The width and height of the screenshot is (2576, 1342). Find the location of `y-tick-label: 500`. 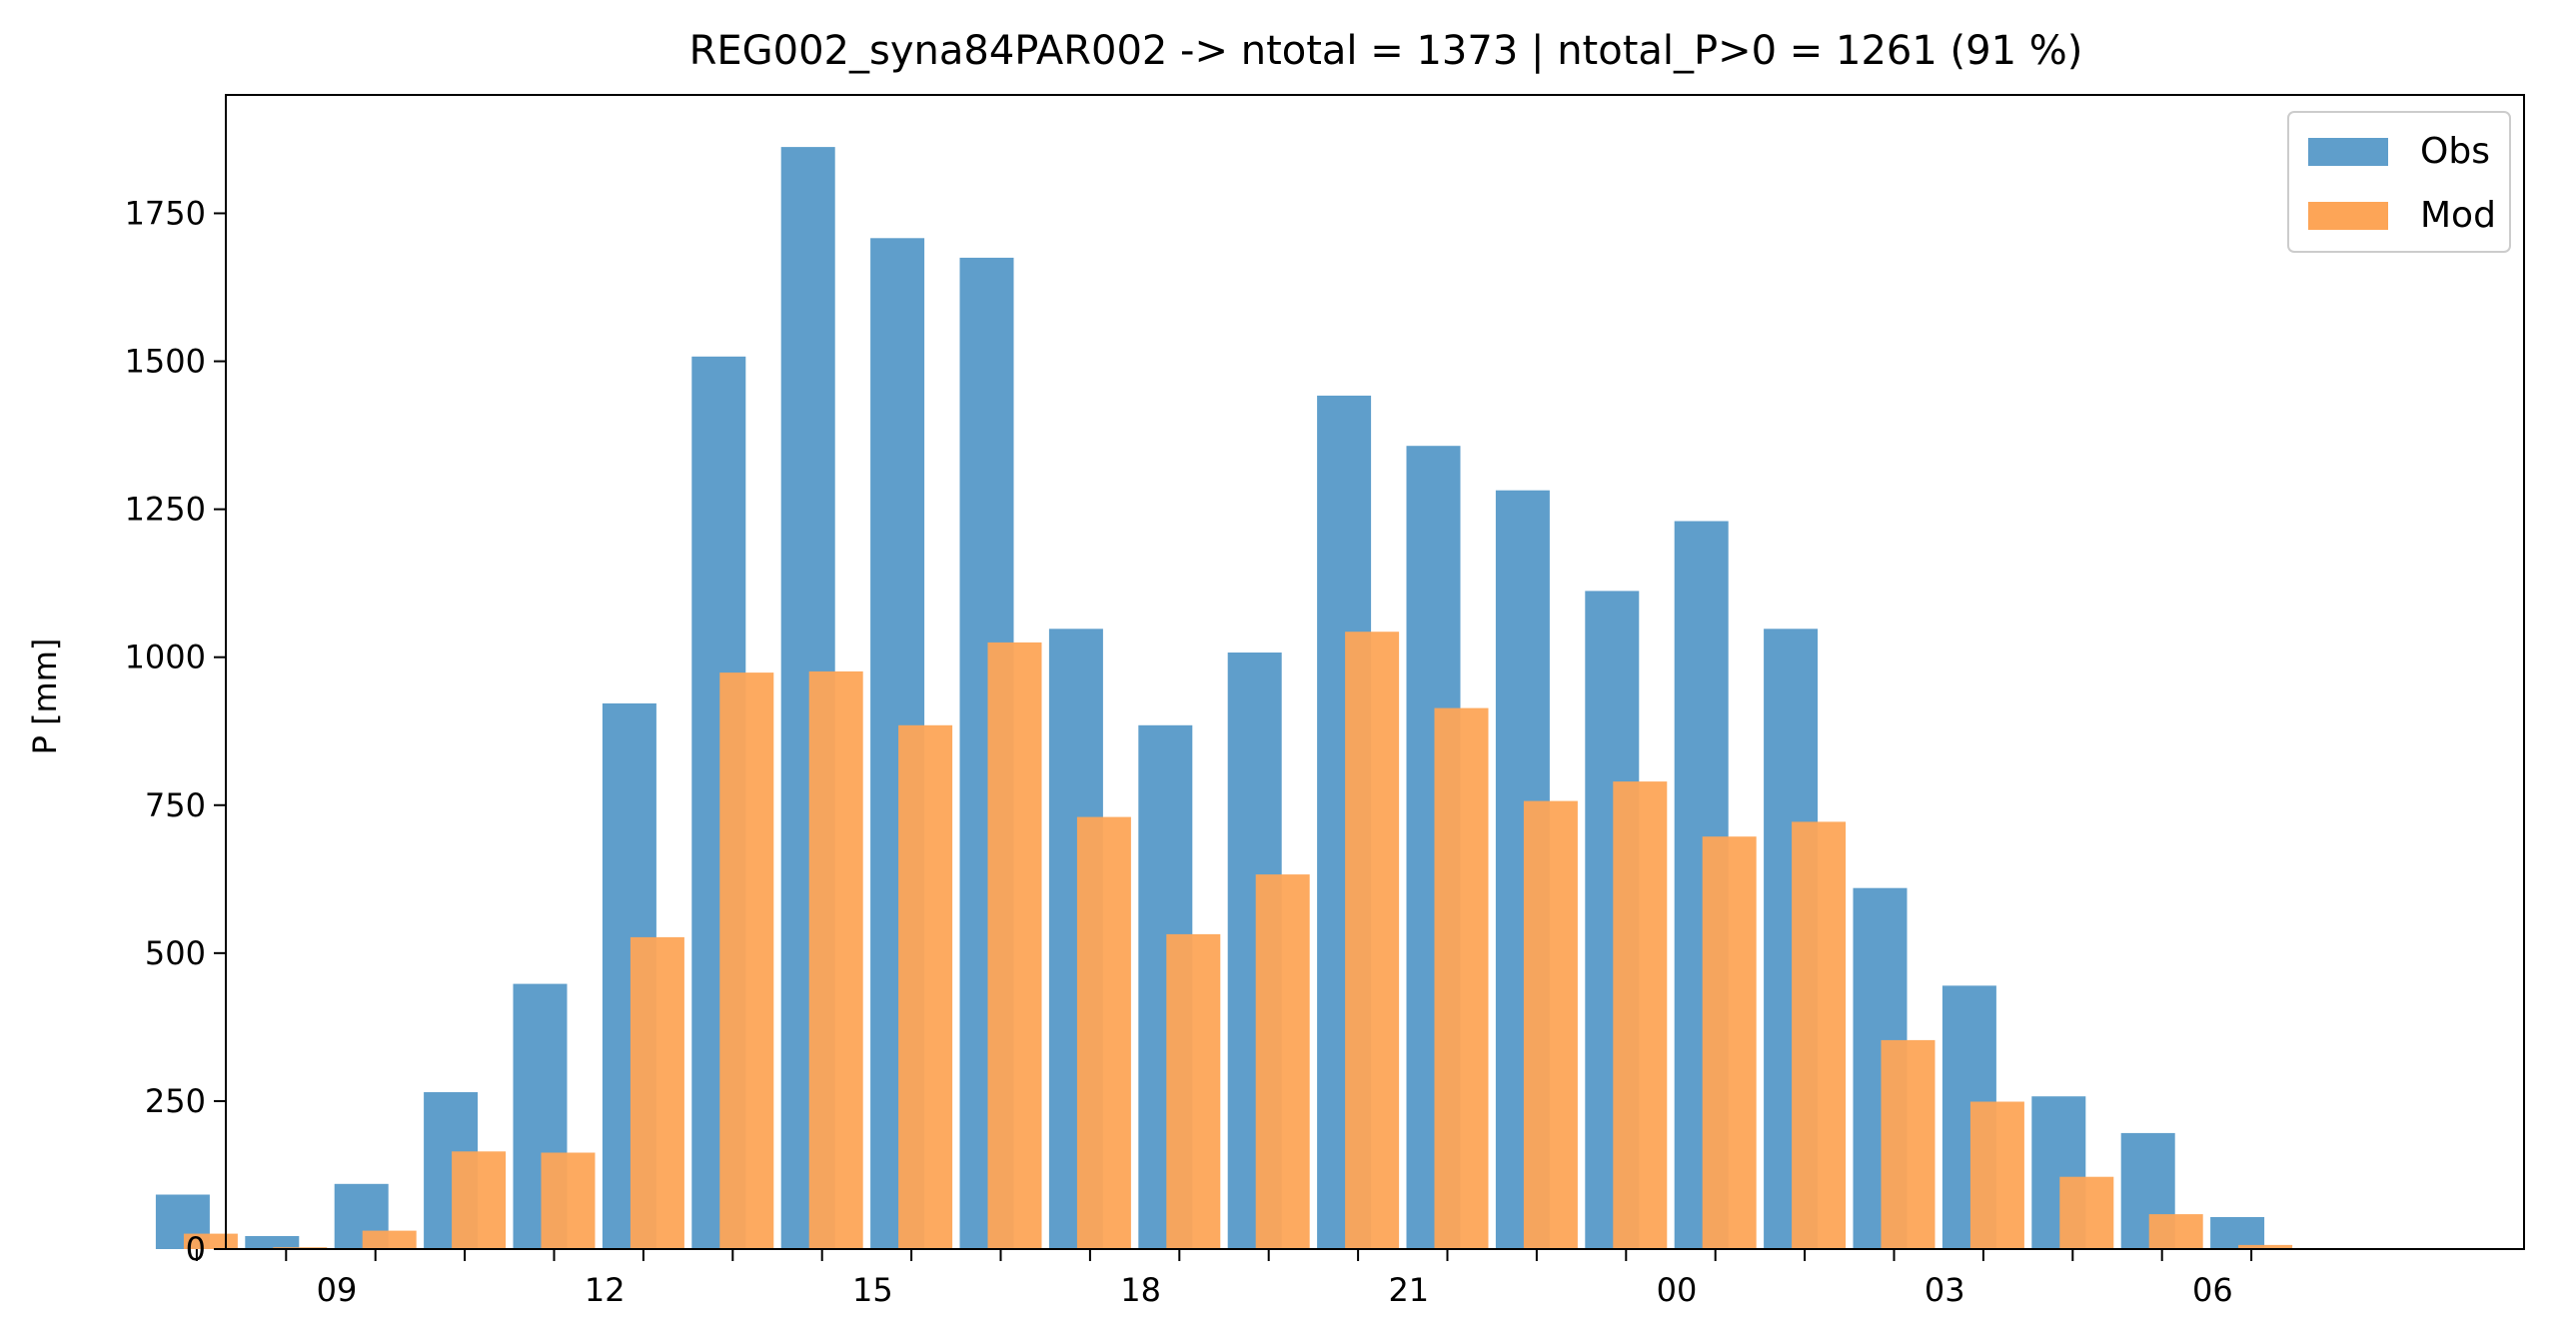

y-tick-label: 500 is located at coordinates (175, 953).